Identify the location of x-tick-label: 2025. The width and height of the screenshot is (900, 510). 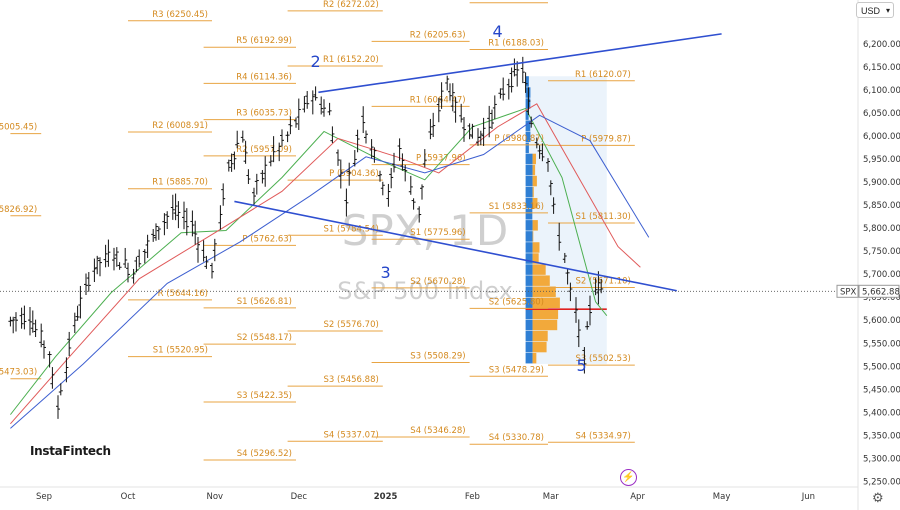
(386, 497).